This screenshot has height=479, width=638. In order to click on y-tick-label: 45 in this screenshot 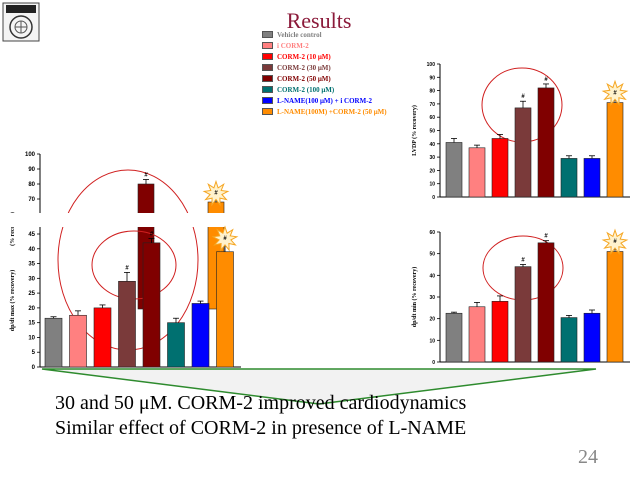, I will do `click(31, 235)`.